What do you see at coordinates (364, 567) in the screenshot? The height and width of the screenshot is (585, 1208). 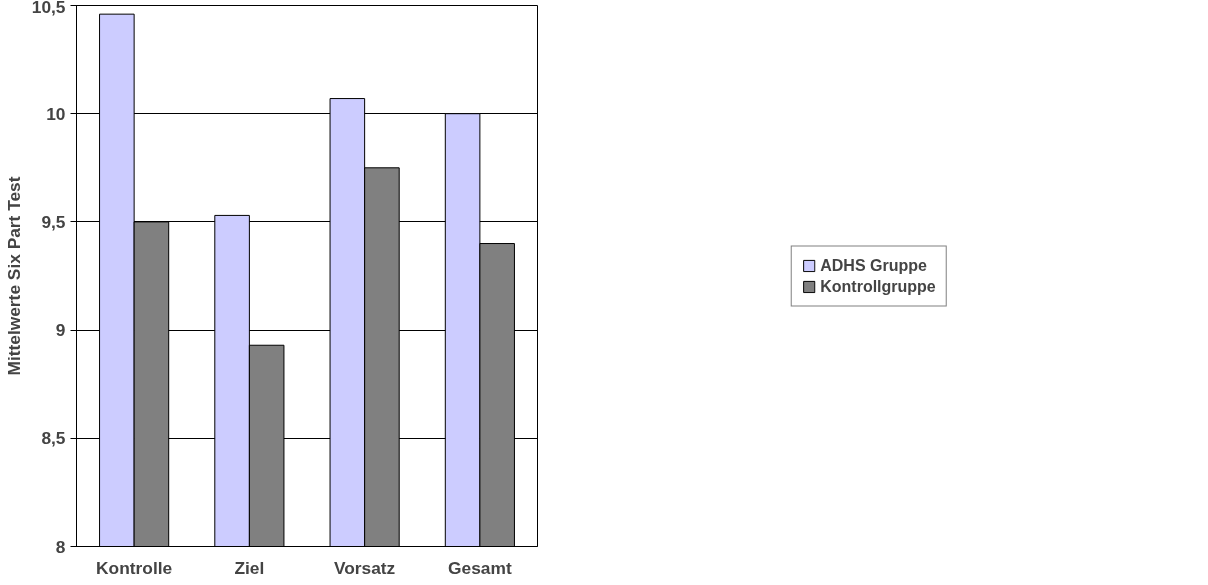 I see `x-tick-label: Vorsatz` at bounding box center [364, 567].